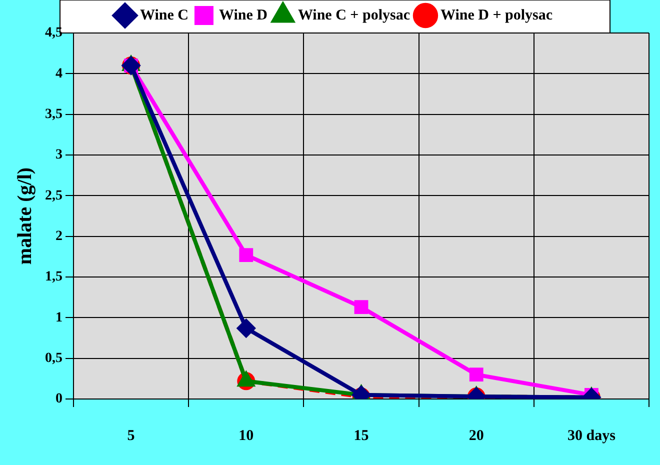  I want to click on y-tick-label: 2,5, so click(53, 196).